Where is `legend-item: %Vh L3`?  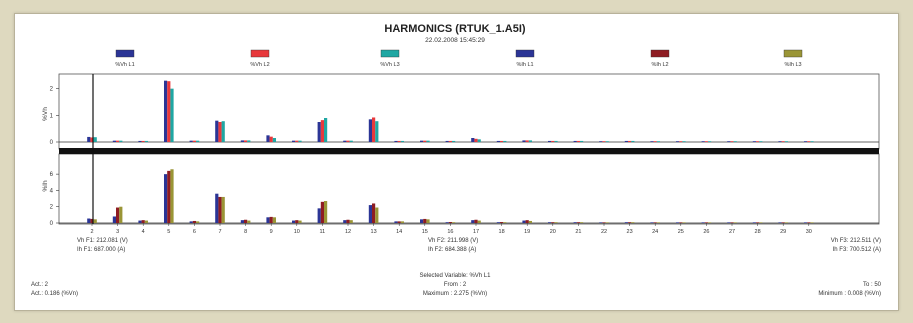
legend-item: %Vh L3 is located at coordinates (390, 58).